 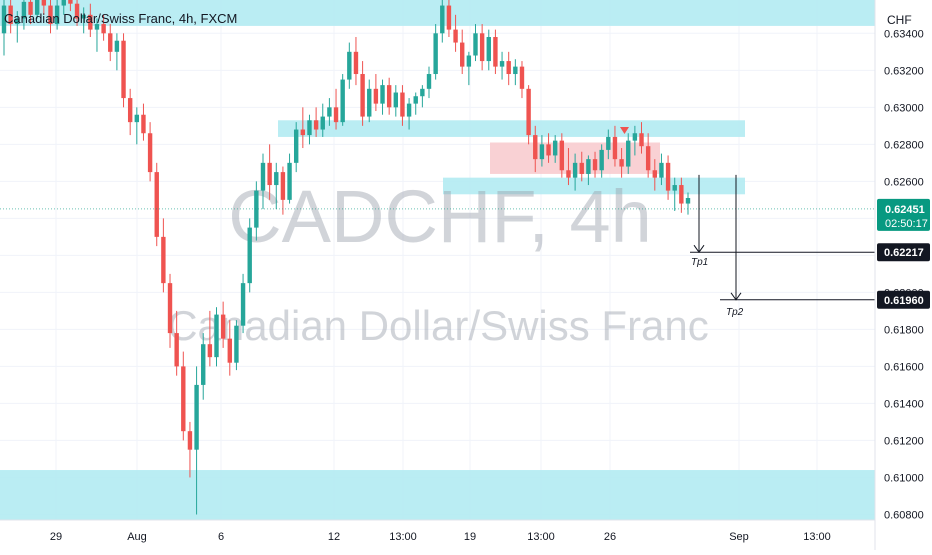 What do you see at coordinates (56, 537) in the screenshot?
I see `time-tick-label: 29` at bounding box center [56, 537].